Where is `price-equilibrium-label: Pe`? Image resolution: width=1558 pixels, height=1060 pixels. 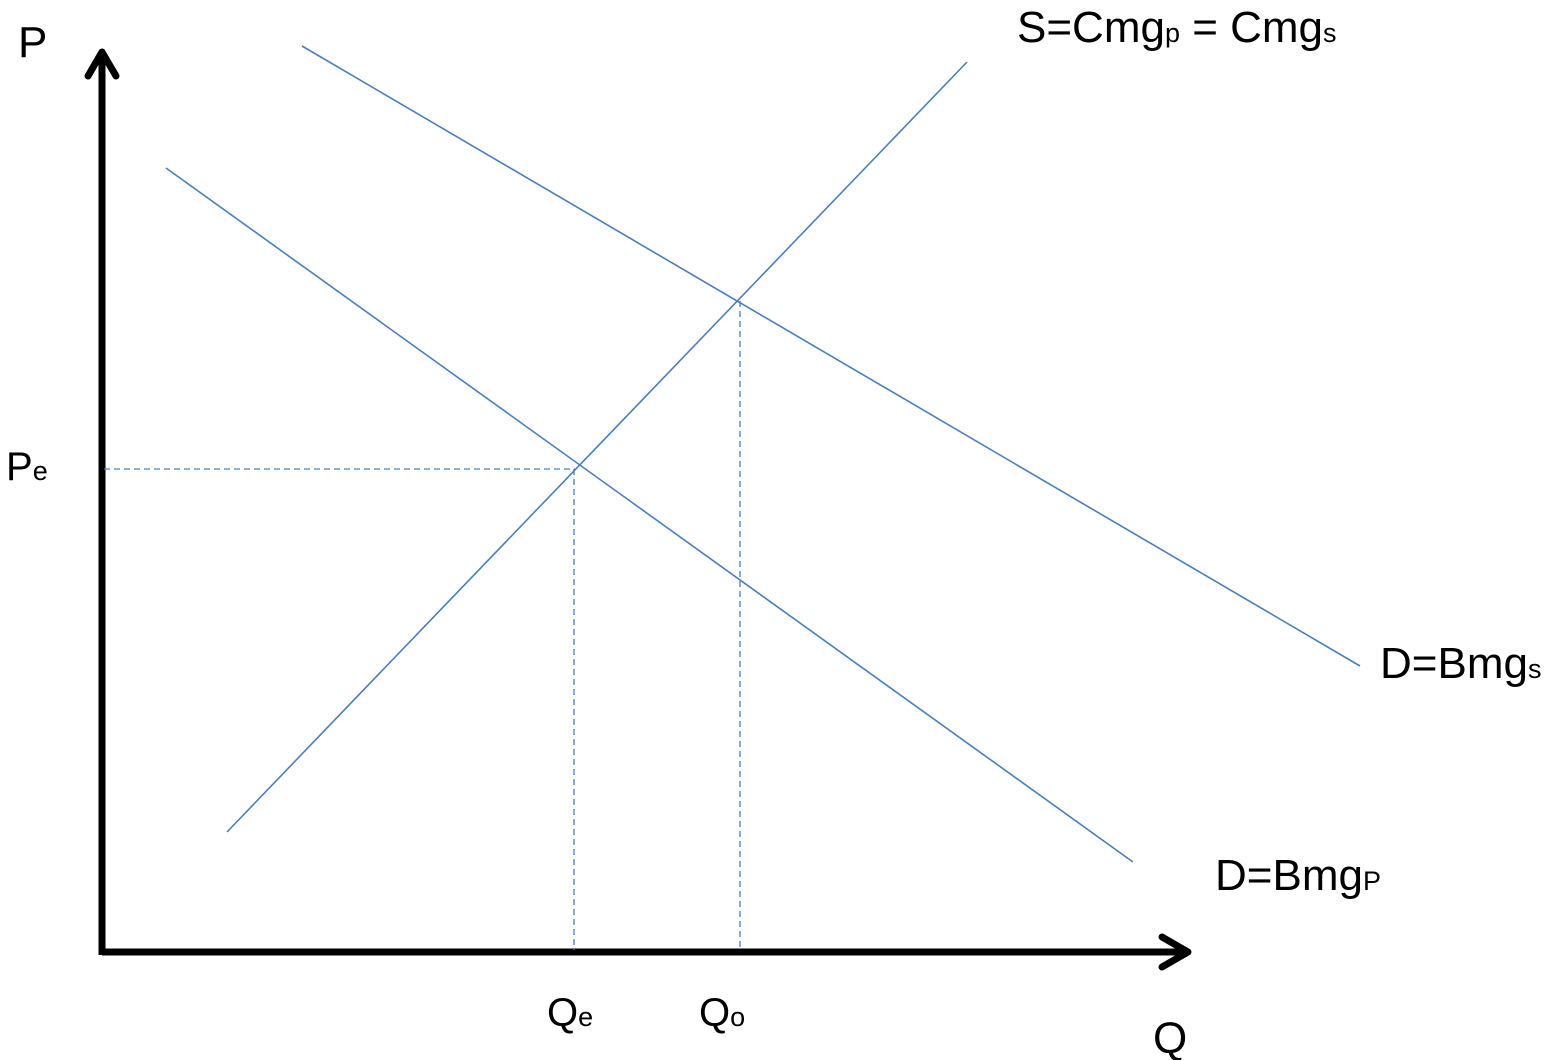 price-equilibrium-label: Pe is located at coordinates (27, 467).